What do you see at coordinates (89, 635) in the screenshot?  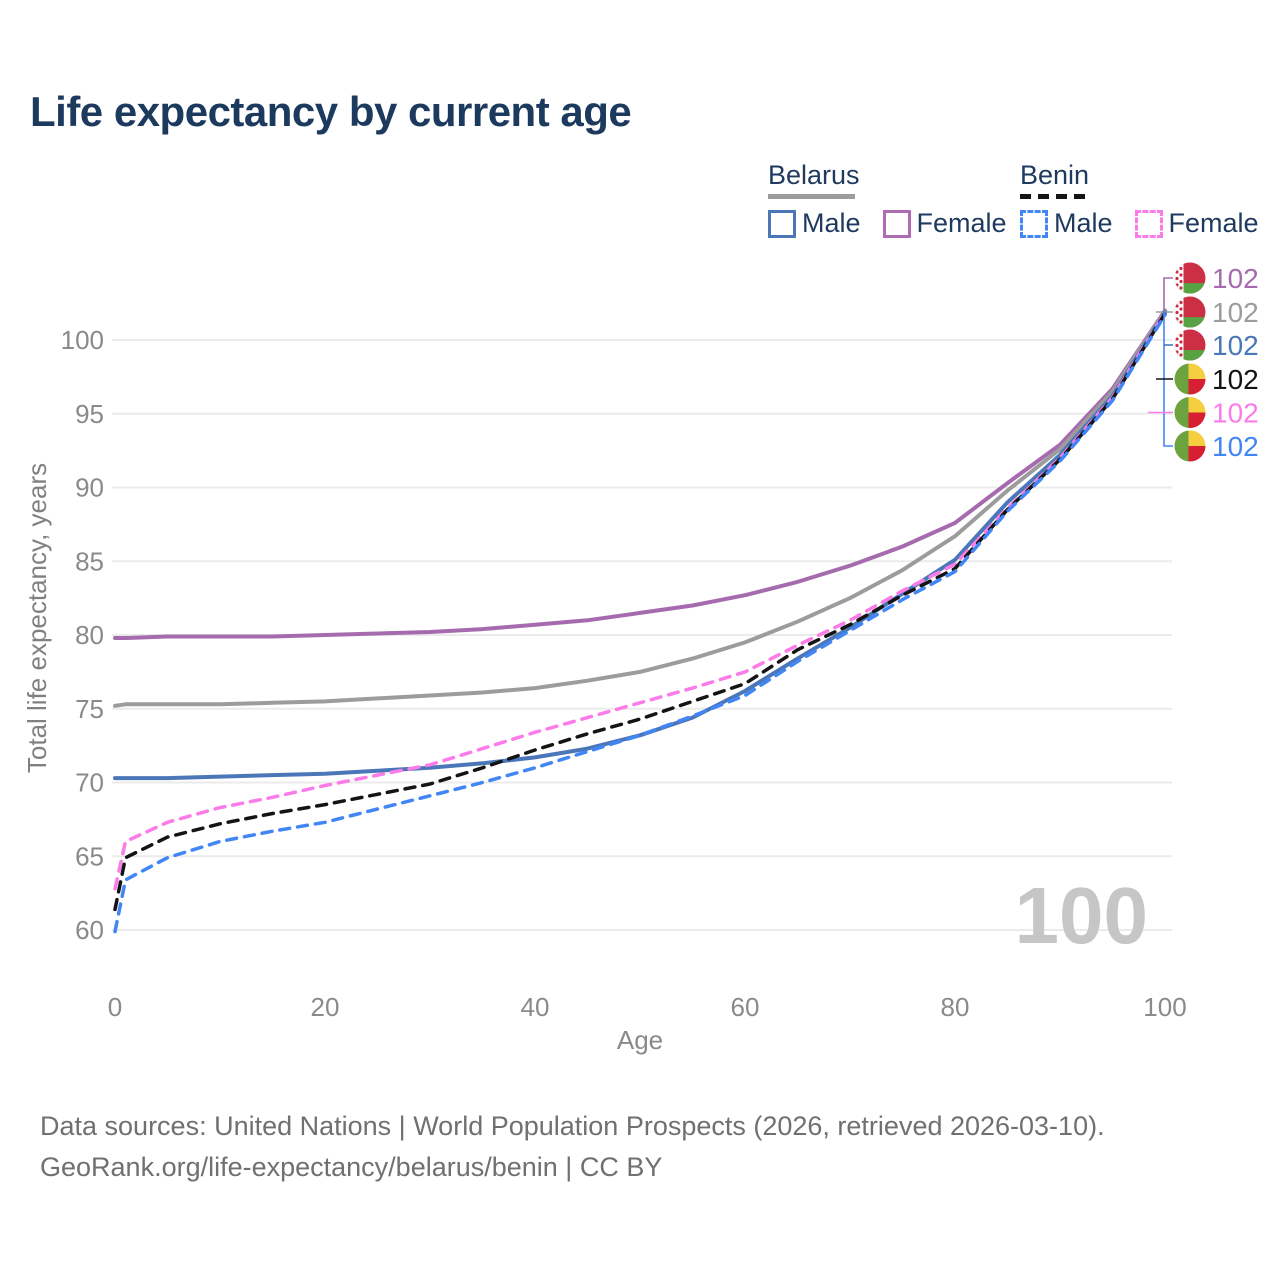 I see `y-tick-label: 80` at bounding box center [89, 635].